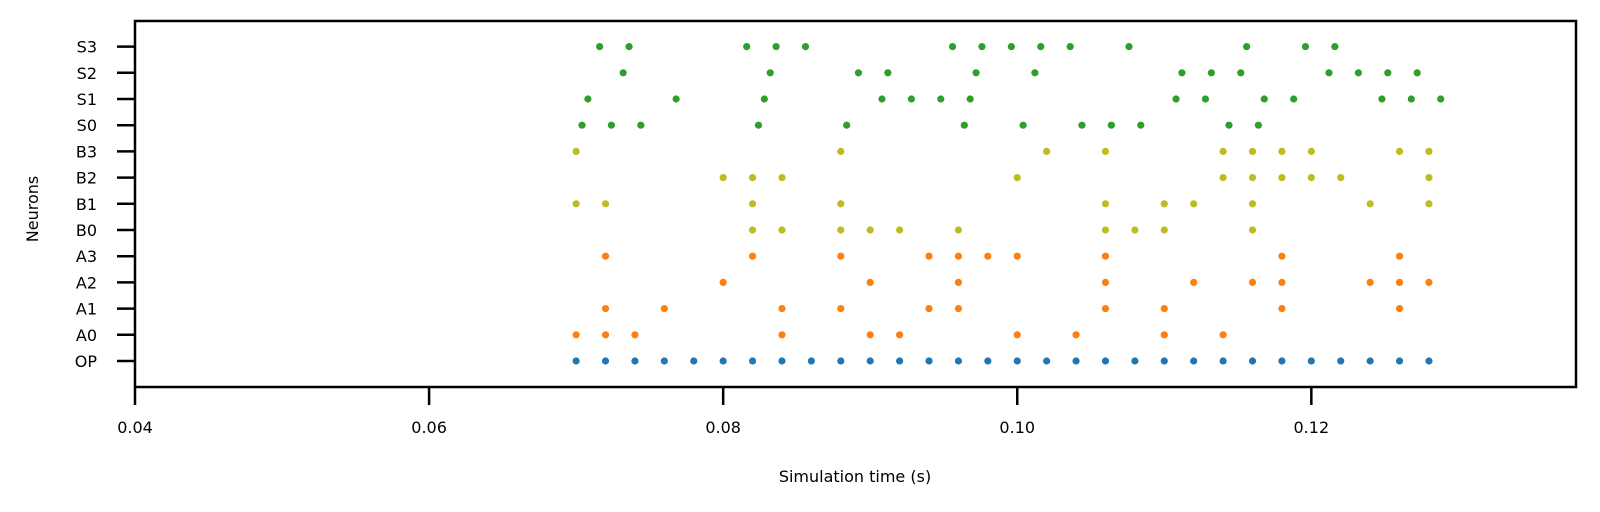  What do you see at coordinates (87, 99) in the screenshot?
I see `y-tick-label-s1: S1` at bounding box center [87, 99].